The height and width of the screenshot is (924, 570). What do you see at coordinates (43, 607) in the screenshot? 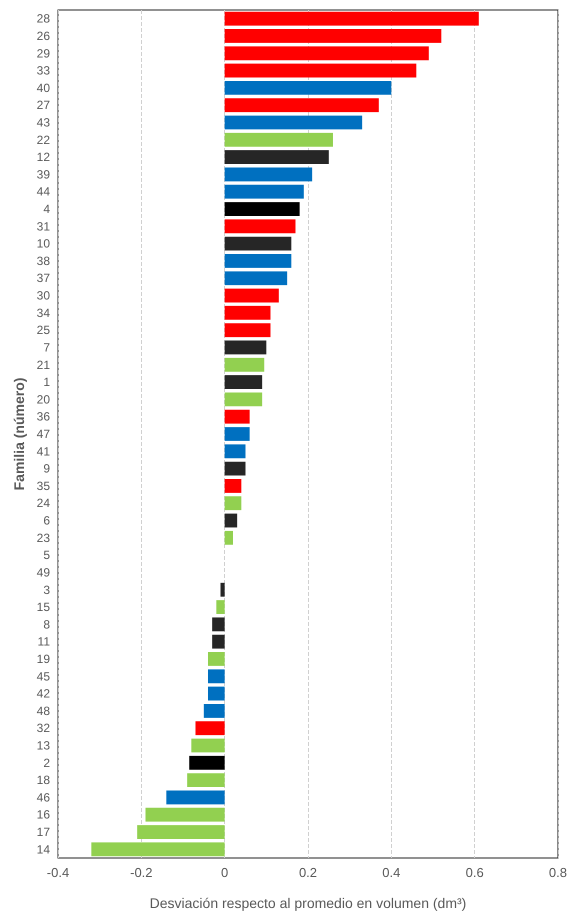
I see `y-tick-label: 15` at bounding box center [43, 607].